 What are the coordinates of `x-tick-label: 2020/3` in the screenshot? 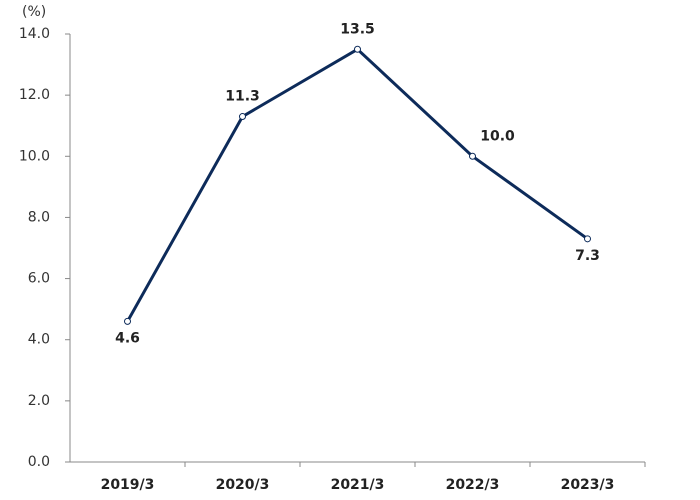 It's located at (243, 485).